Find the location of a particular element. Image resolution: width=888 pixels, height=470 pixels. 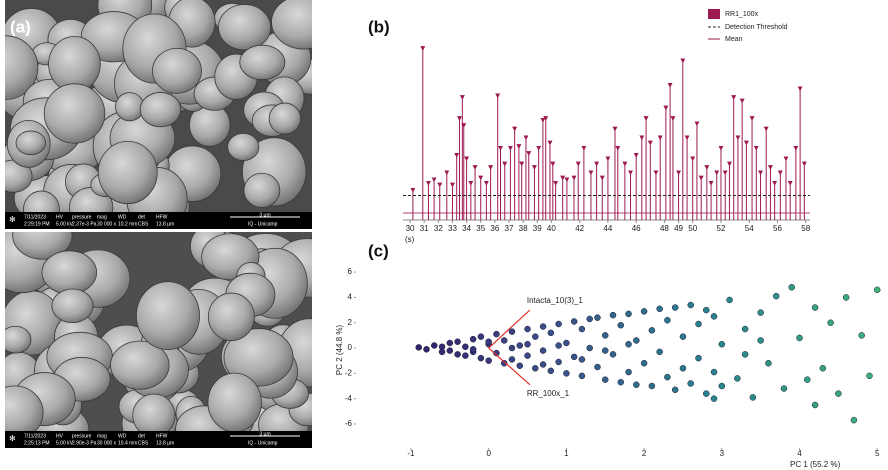

info-field-value: 30 000 x is located at coordinates (107, 443).